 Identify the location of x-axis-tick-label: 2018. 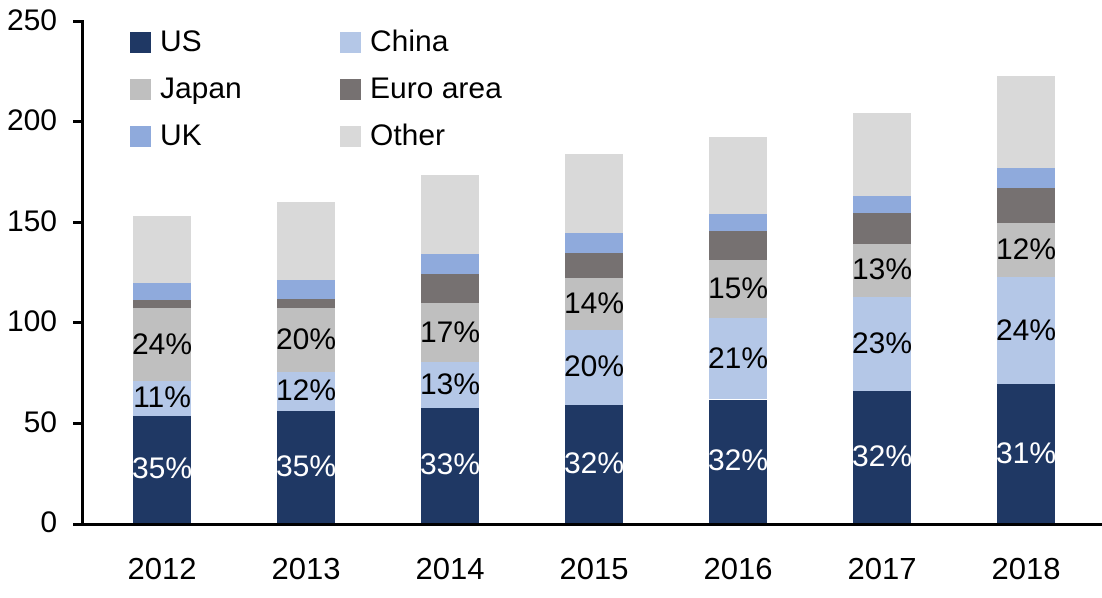
(1026, 568).